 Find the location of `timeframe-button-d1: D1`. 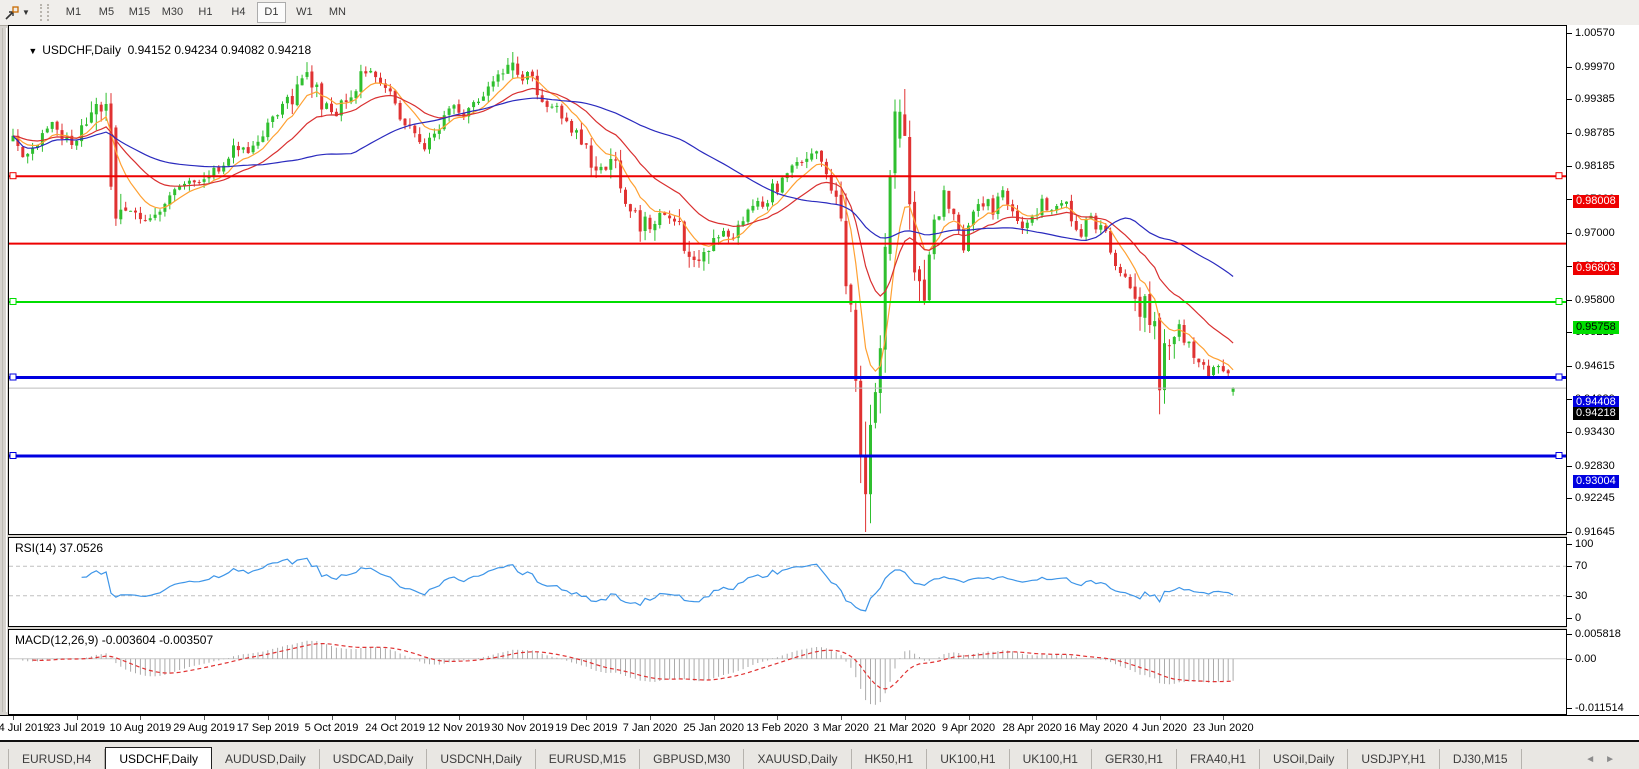

timeframe-button-d1: D1 is located at coordinates (271, 12).